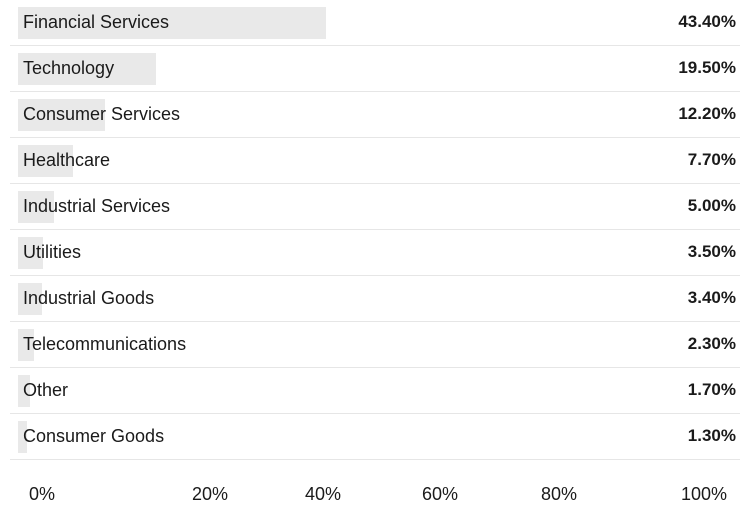  I want to click on table-row: Consumer Goods 1.30%, so click(375, 437).